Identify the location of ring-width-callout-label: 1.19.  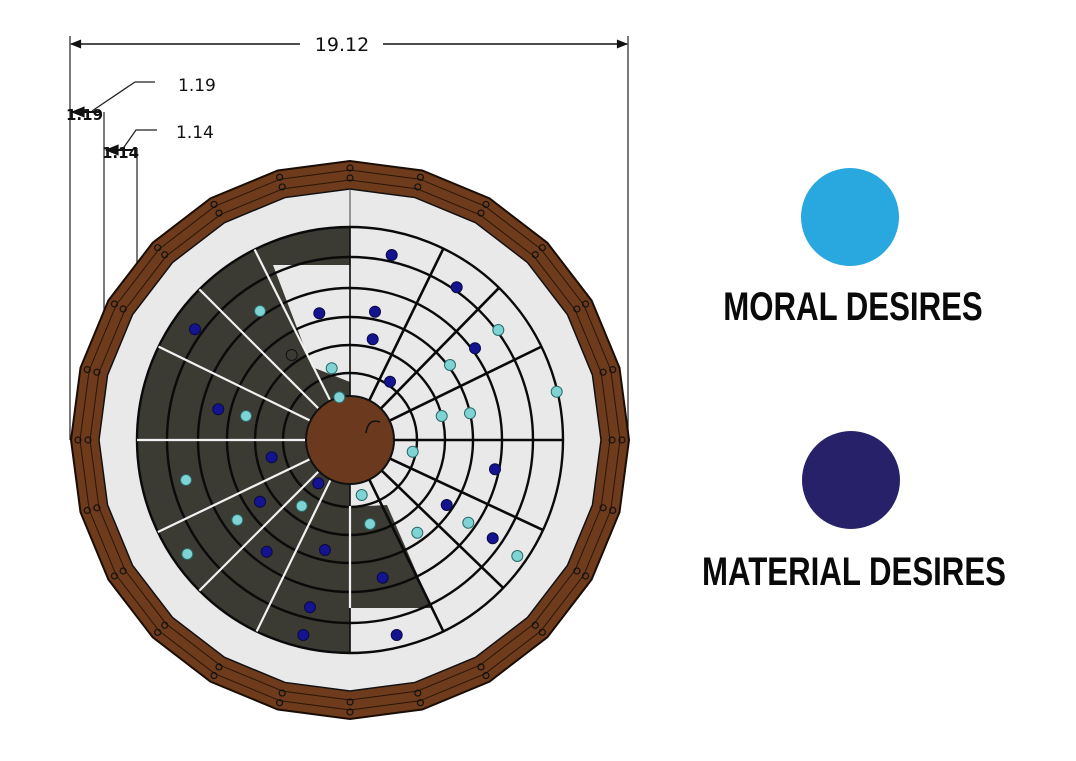
(197, 86).